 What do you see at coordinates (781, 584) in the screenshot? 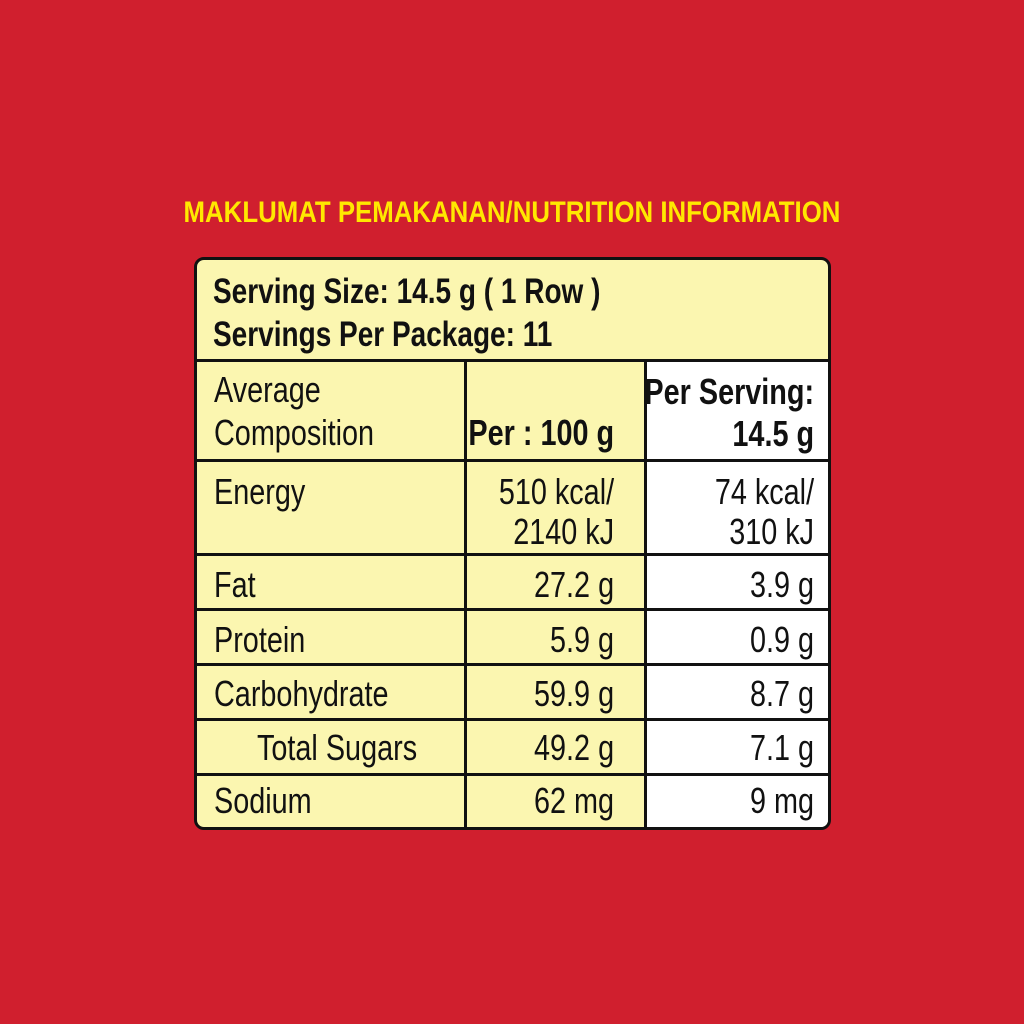
I see `fat-per-serving: 3.9 g` at bounding box center [781, 584].